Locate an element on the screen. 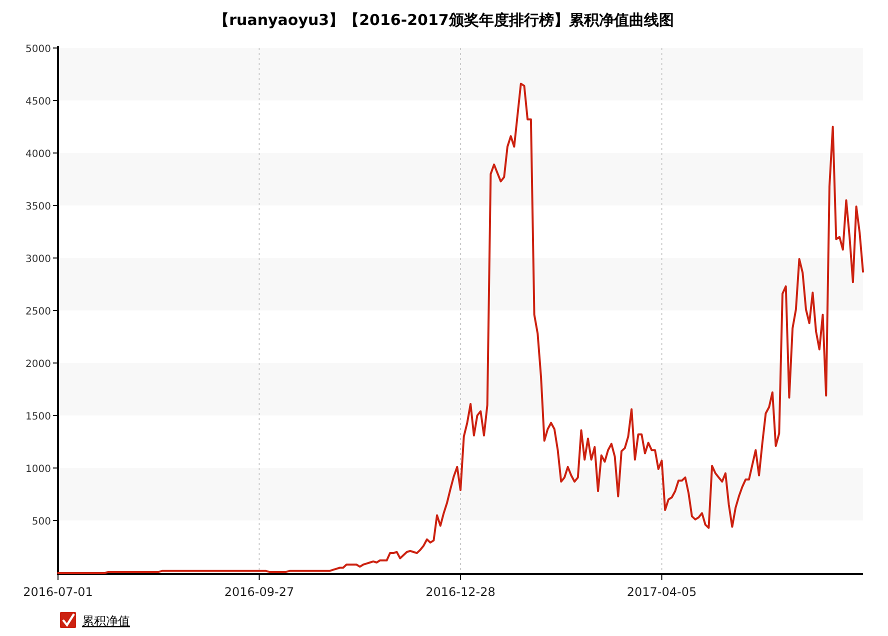 The width and height of the screenshot is (888, 636). chart-title: 【ruanyaoyu3】【2016-2017颁奖年度排行榜】累积净值曲线图 is located at coordinates (444, 20).